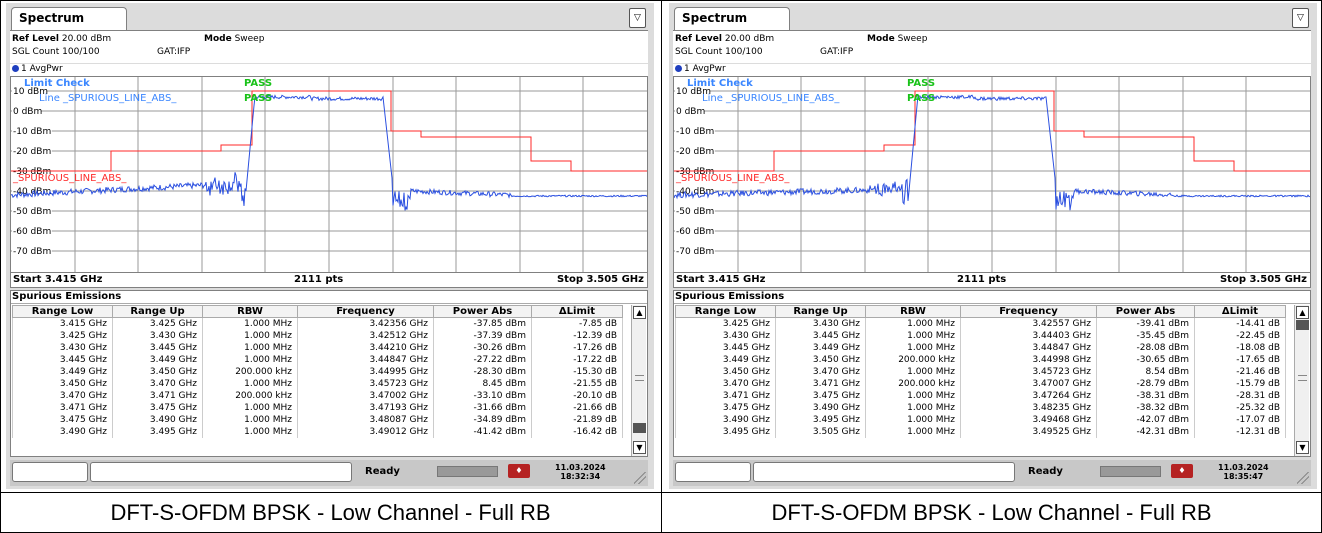 The width and height of the screenshot is (1322, 533). I want to click on table-cell: -30.26 dBm, so click(482, 347).